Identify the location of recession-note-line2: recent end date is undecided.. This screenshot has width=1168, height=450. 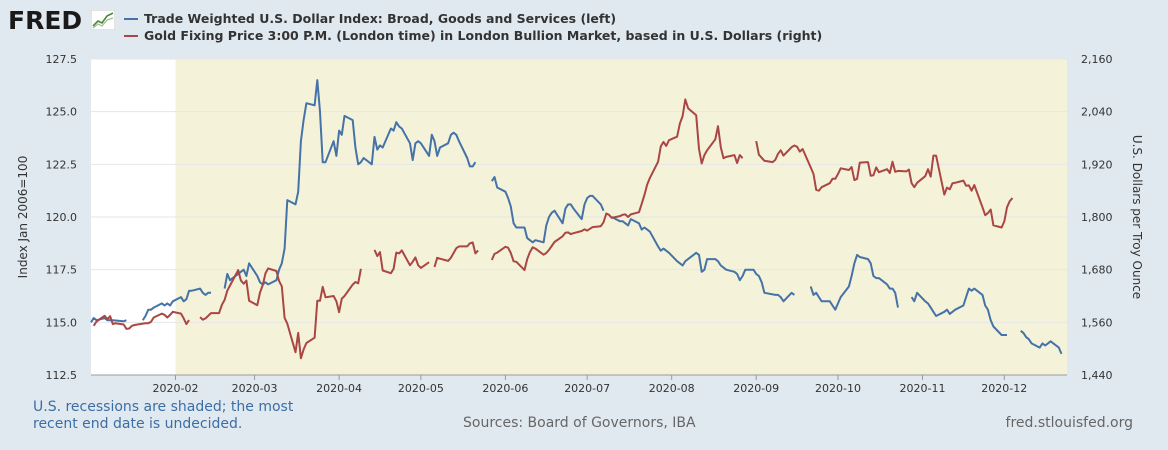
(138, 424).